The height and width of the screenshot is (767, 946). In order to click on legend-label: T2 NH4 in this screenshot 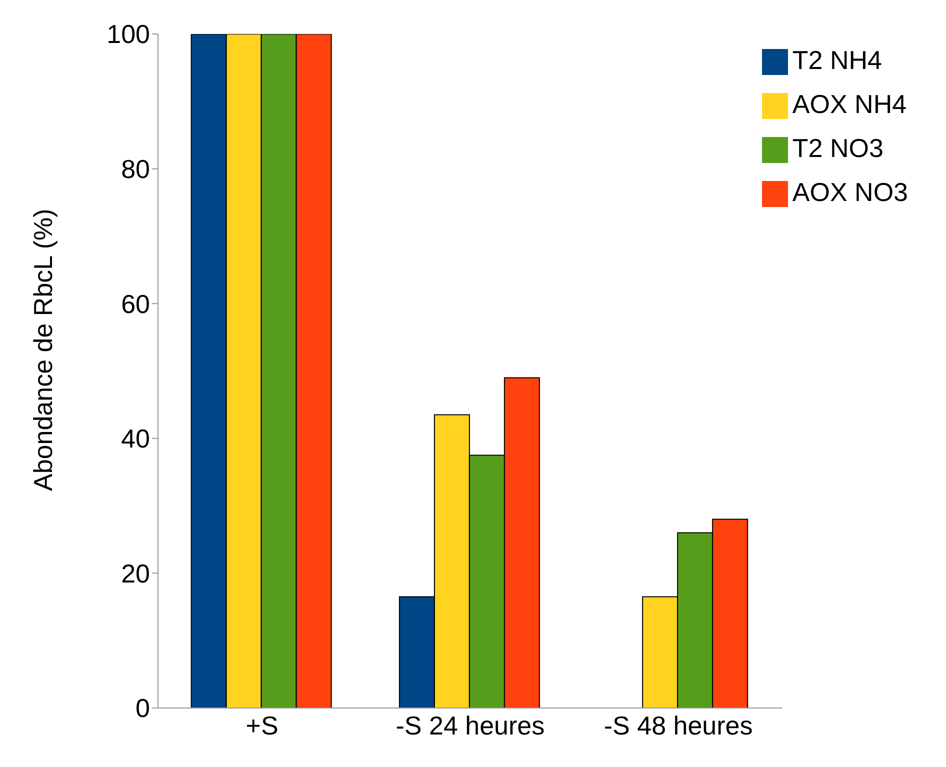, I will do `click(837, 60)`.